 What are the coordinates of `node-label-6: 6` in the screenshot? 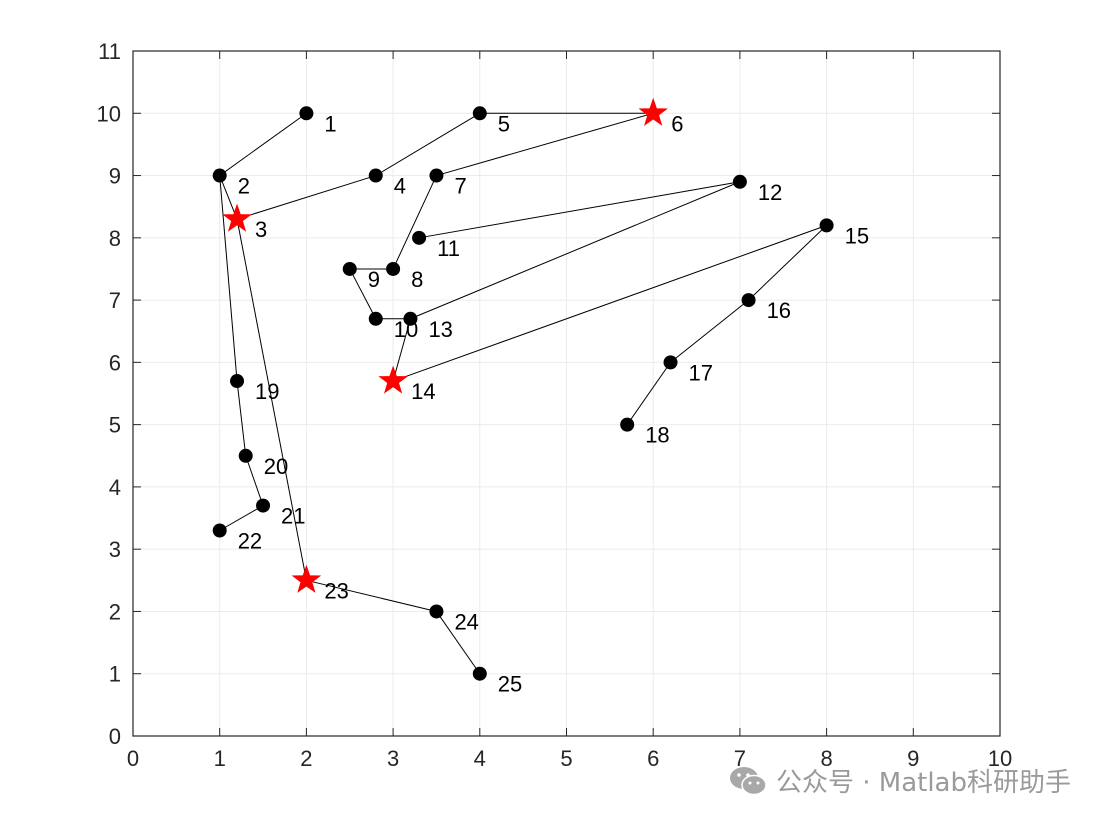 It's located at (677, 123).